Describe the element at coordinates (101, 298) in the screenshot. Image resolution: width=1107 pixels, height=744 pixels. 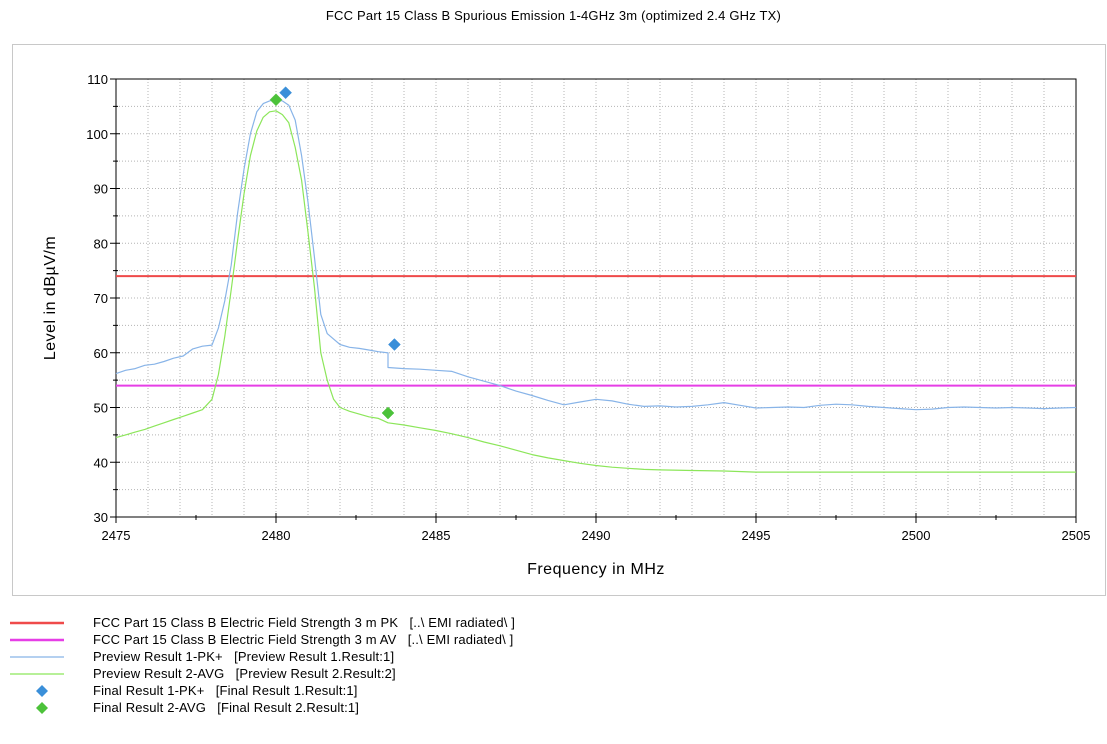
I see `y-tick-label: 70` at that location.